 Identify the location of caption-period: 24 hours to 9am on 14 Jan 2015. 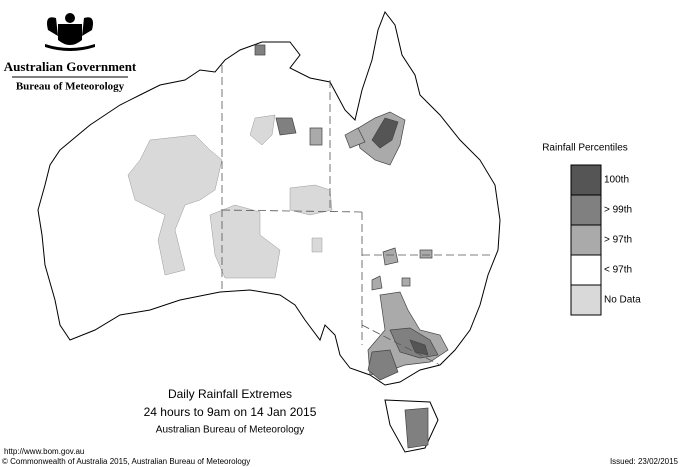
(230, 412).